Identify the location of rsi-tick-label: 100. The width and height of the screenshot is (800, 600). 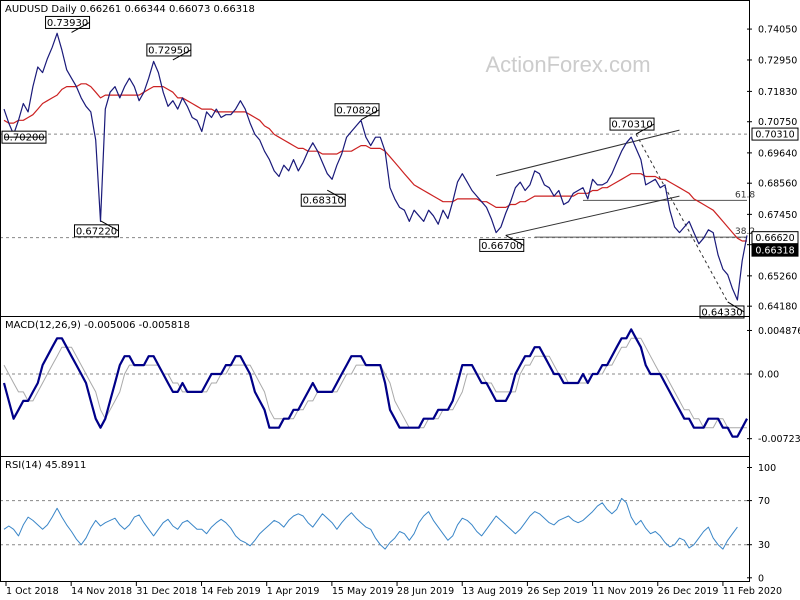
(767, 468).